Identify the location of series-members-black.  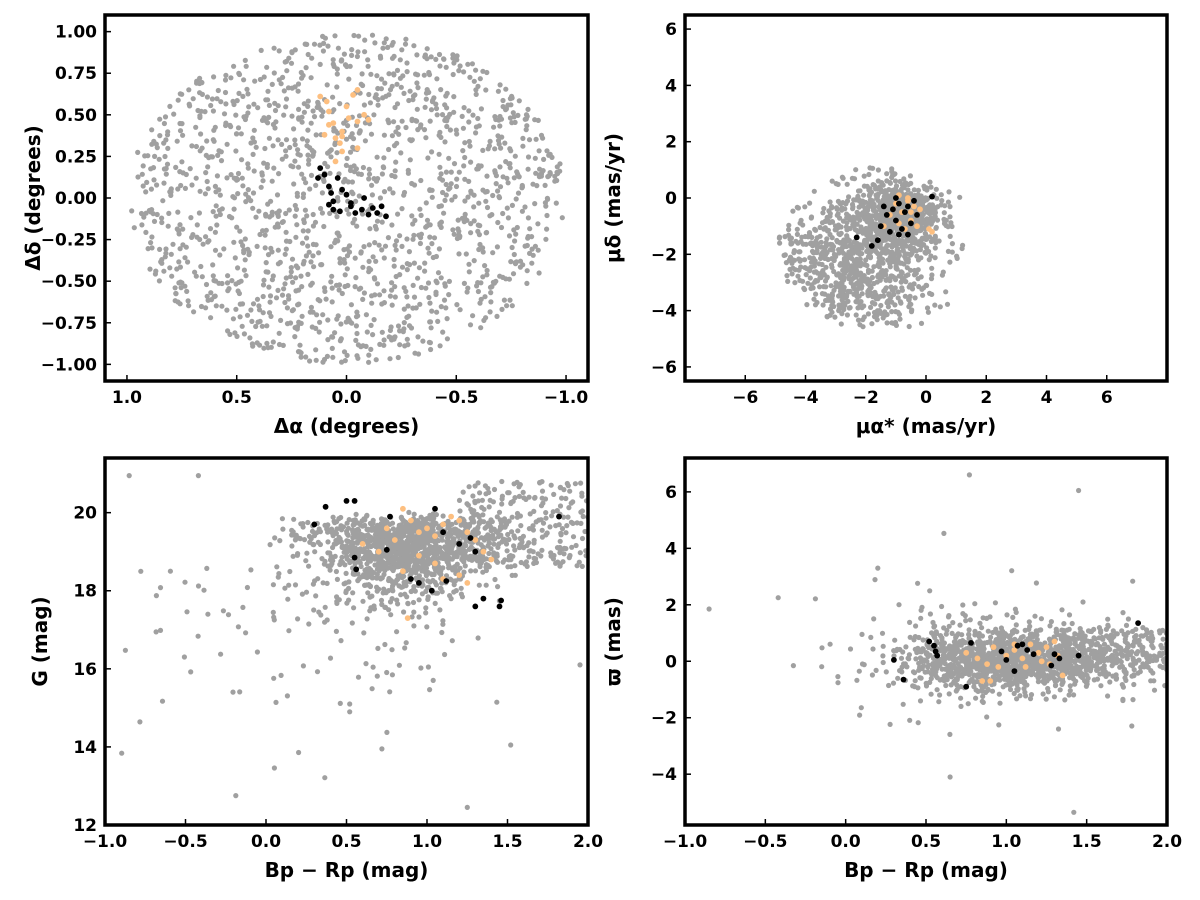
(352, 192).